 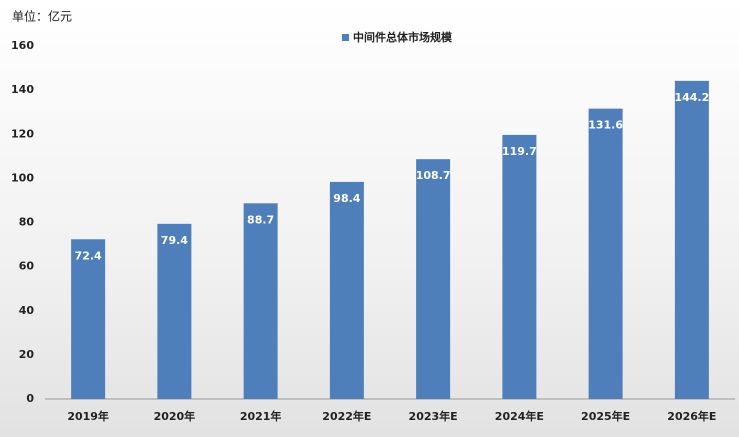 What do you see at coordinates (403, 37) in the screenshot?
I see `legend-label: 中间件总体市场规模` at bounding box center [403, 37].